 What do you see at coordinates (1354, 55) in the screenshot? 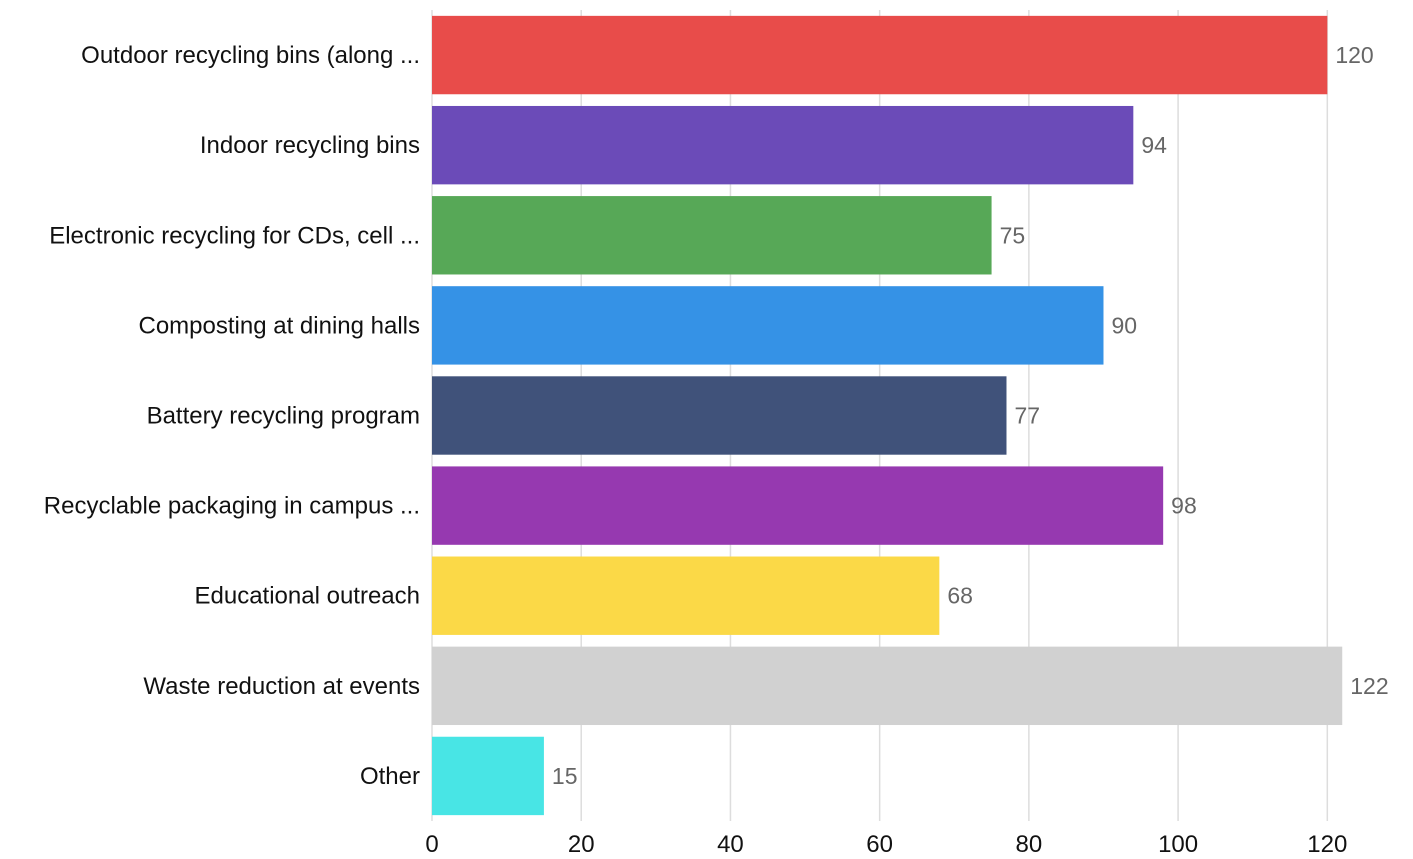
I see `data-label: 120` at bounding box center [1354, 55].